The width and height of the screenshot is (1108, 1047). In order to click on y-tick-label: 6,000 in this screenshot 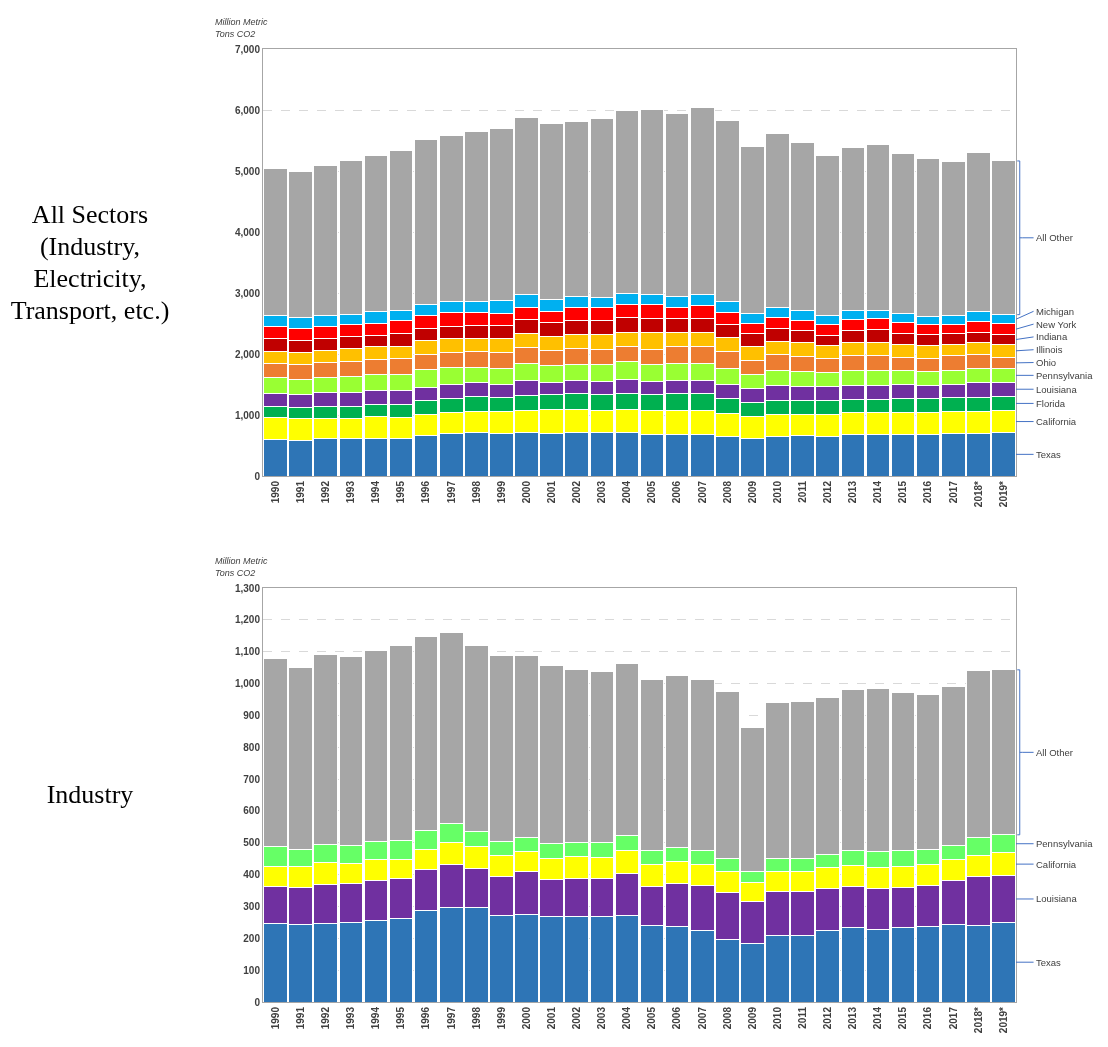, I will do `click(247, 110)`.